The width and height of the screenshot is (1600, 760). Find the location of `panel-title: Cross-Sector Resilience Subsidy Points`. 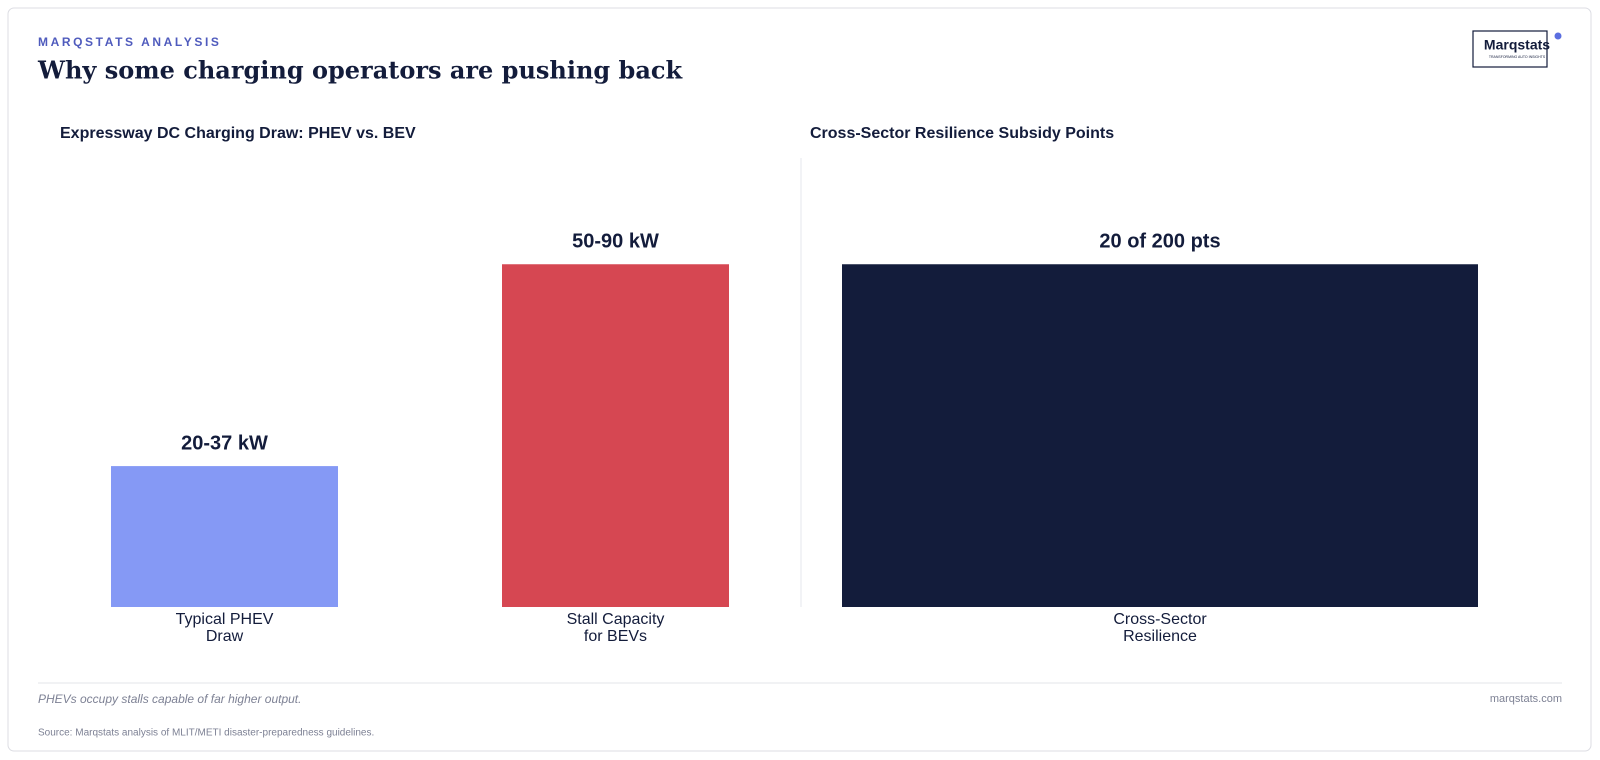

panel-title: Cross-Sector Resilience Subsidy Points is located at coordinates (962, 133).